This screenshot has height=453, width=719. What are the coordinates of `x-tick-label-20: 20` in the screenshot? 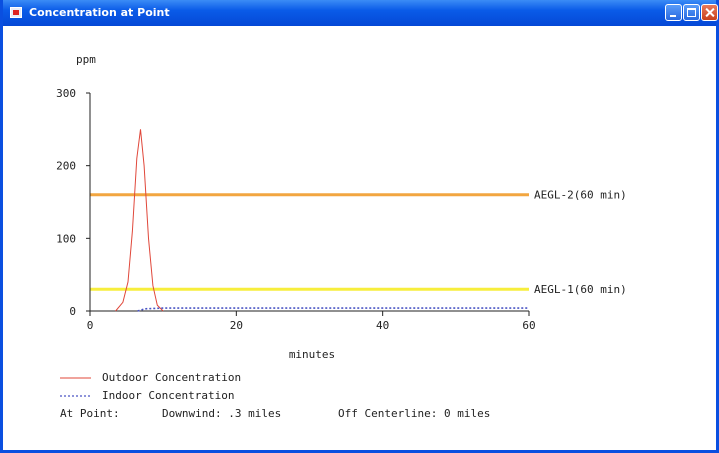 It's located at (236, 325).